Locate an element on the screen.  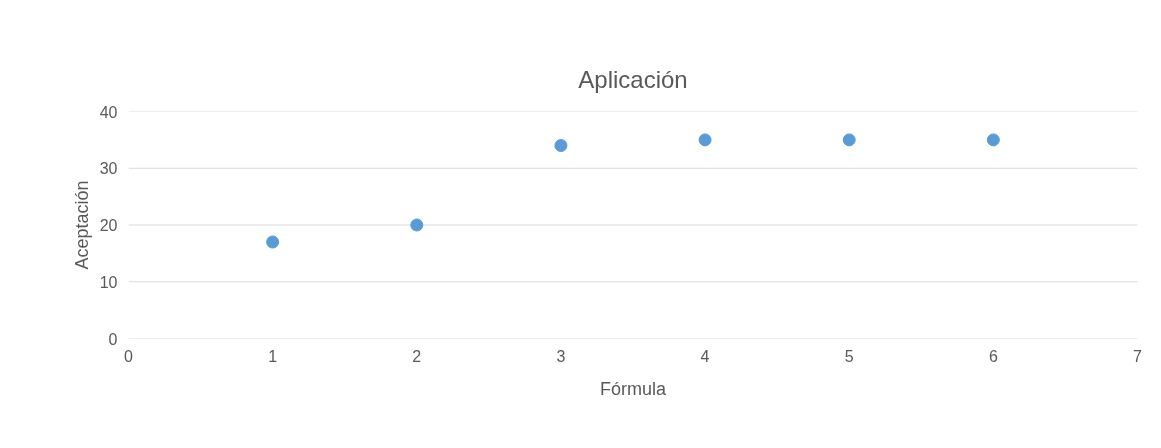
chart-title: Aplicación is located at coordinates (633, 79).